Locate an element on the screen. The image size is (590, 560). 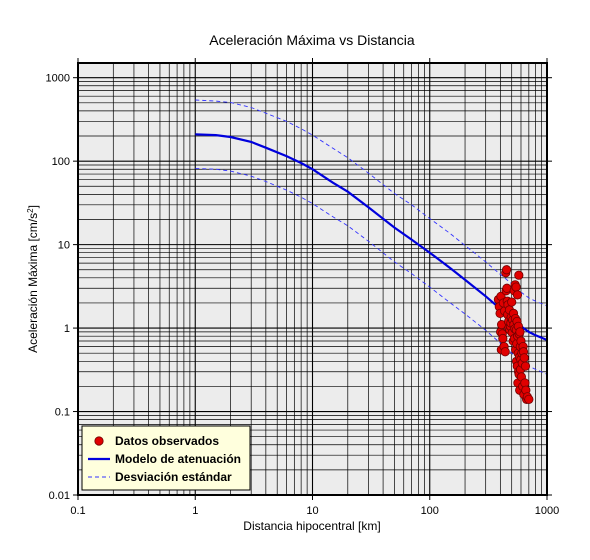
chart-title: Aceleración Máxima vs Distancia is located at coordinates (312, 40).